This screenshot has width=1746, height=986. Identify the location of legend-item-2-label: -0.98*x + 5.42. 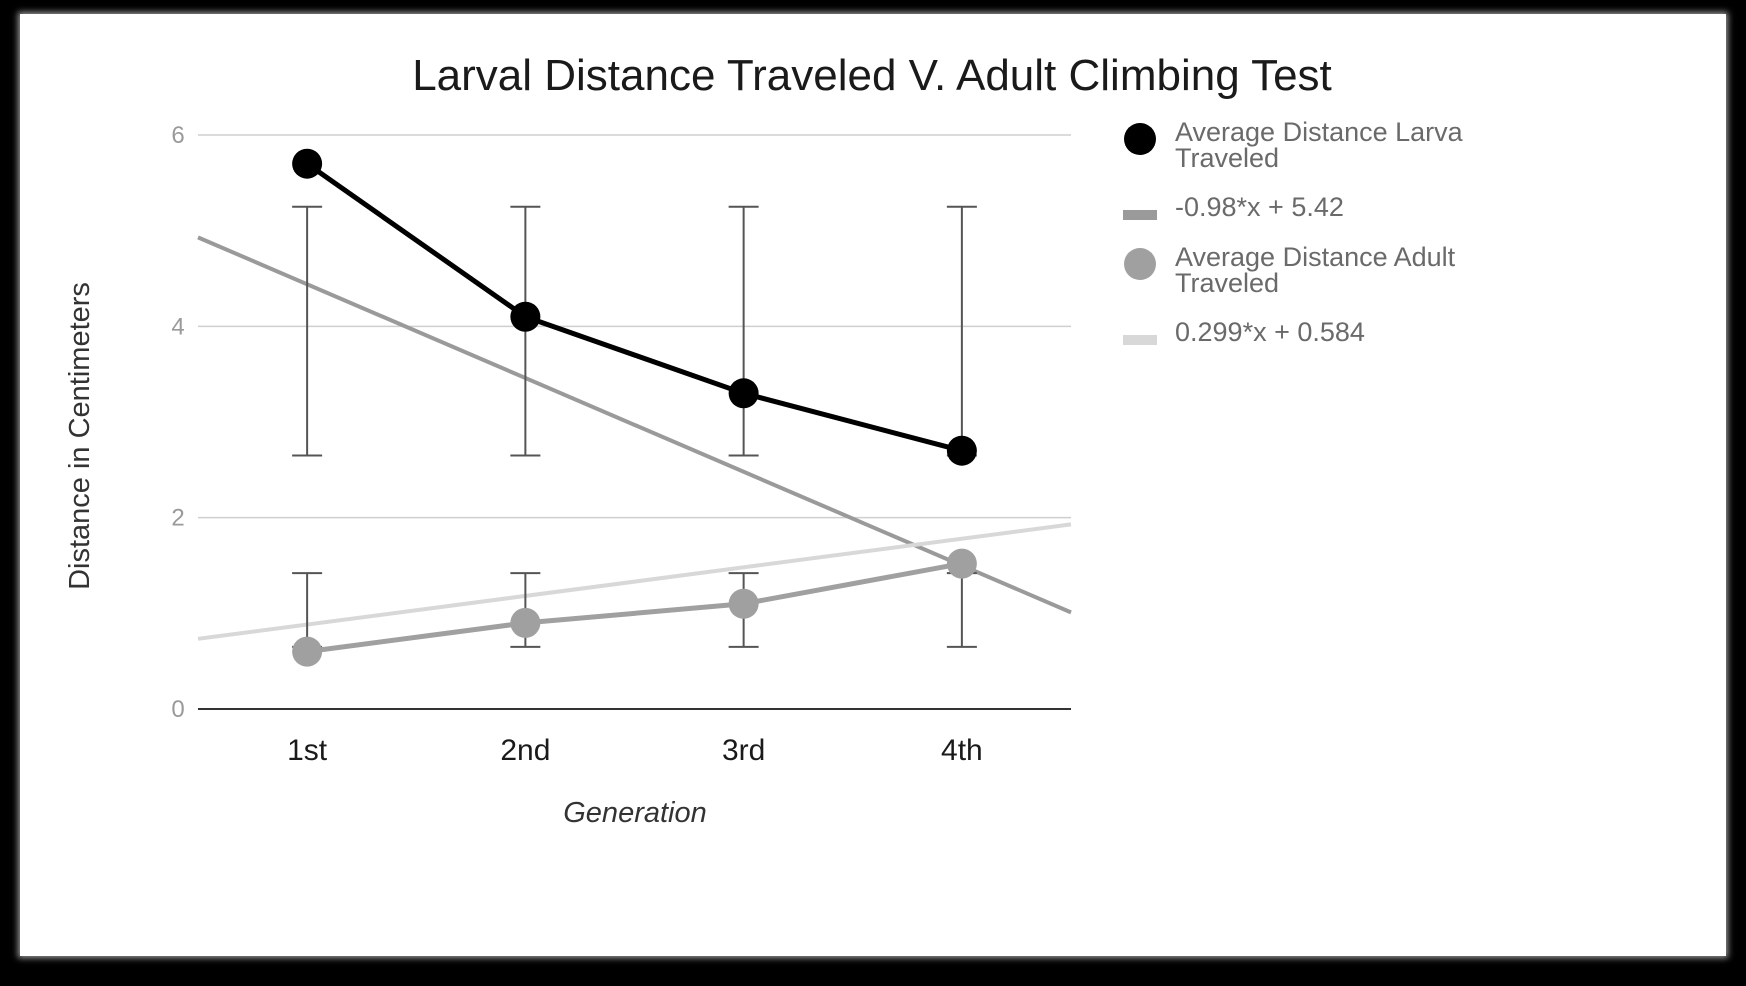
(1259, 207).